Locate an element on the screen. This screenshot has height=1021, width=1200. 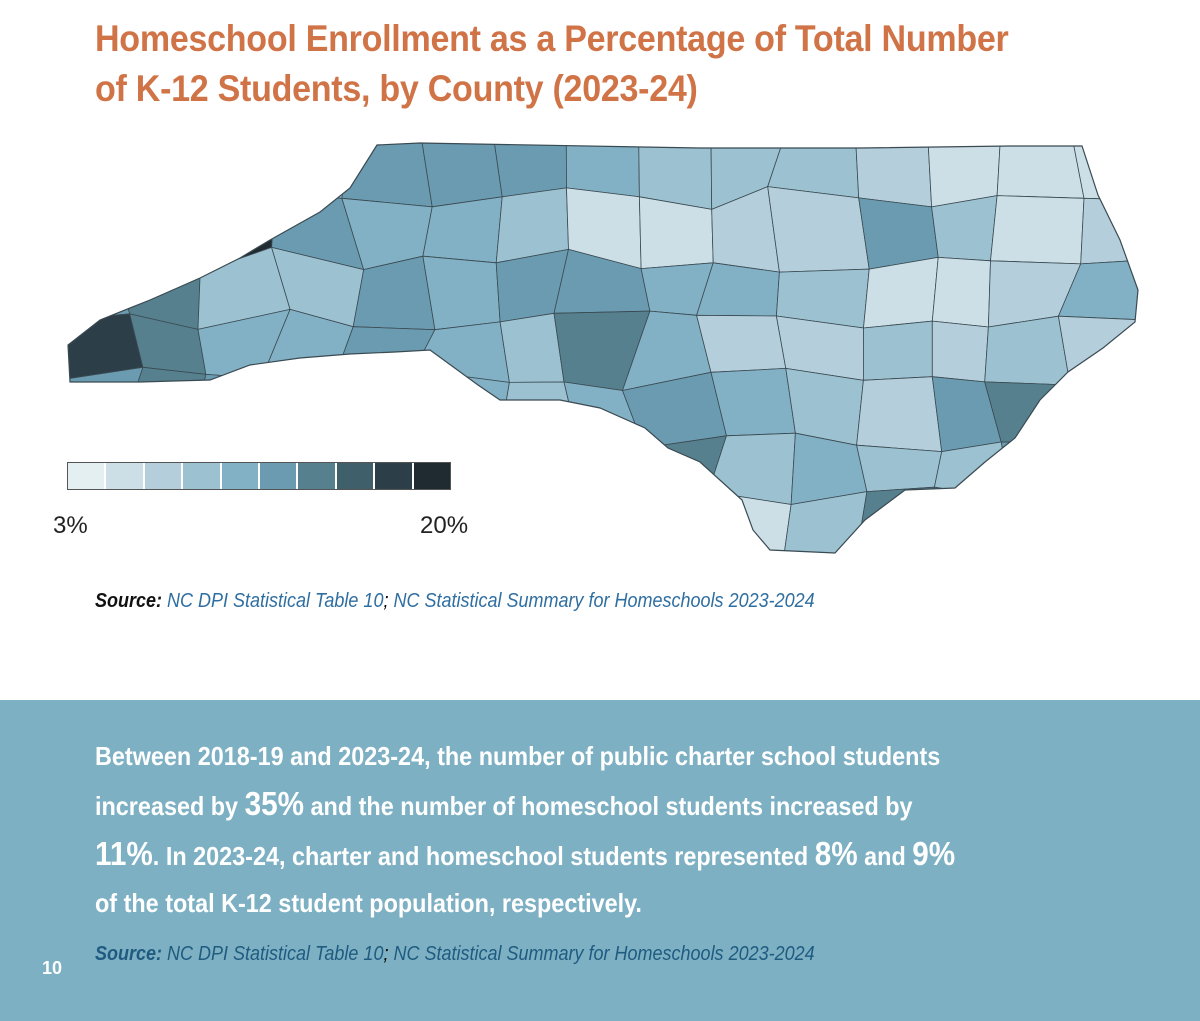
legend-min-label: 3% is located at coordinates (70, 525).